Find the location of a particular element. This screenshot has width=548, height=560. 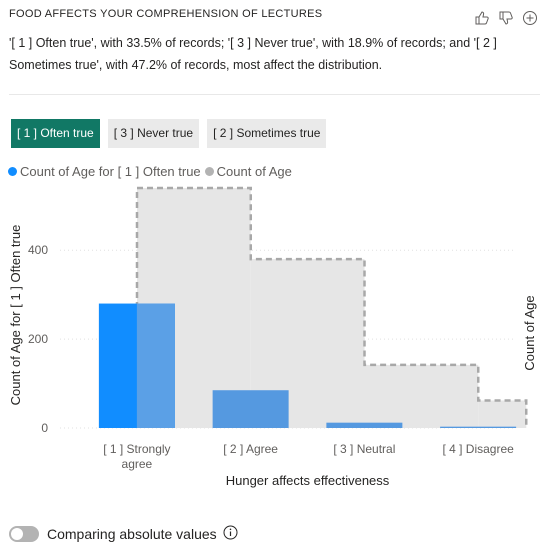

add-icon is located at coordinates (530, 18).